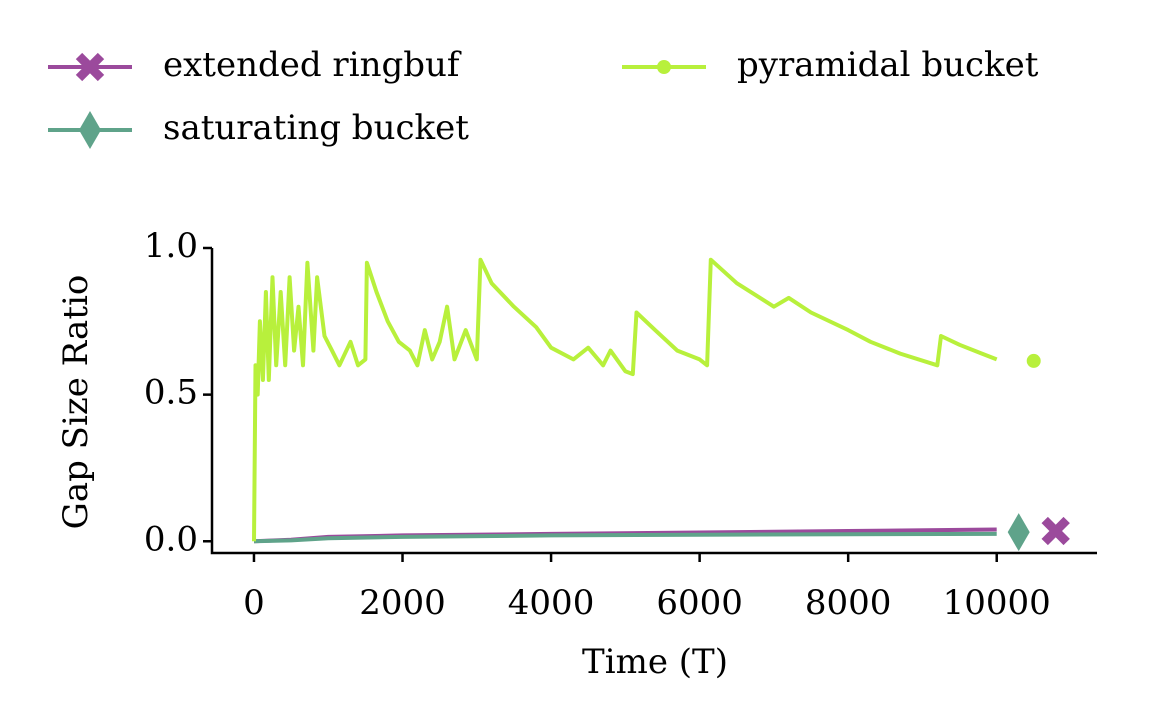  Describe the element at coordinates (997, 603) in the screenshot. I see `x-tick-label: 10000` at that location.